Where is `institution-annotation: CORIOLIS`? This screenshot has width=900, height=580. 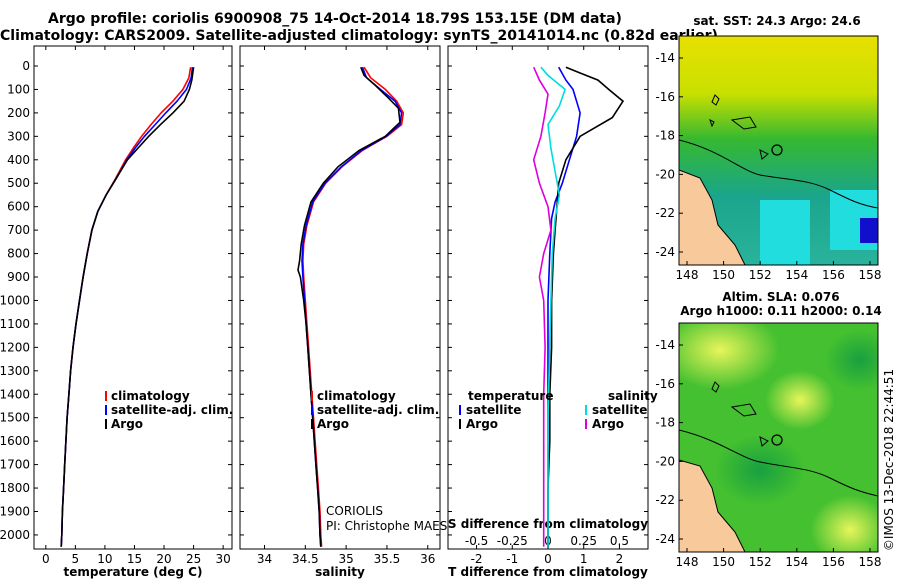
institution-annotation: CORIOLIS is located at coordinates (354, 511).